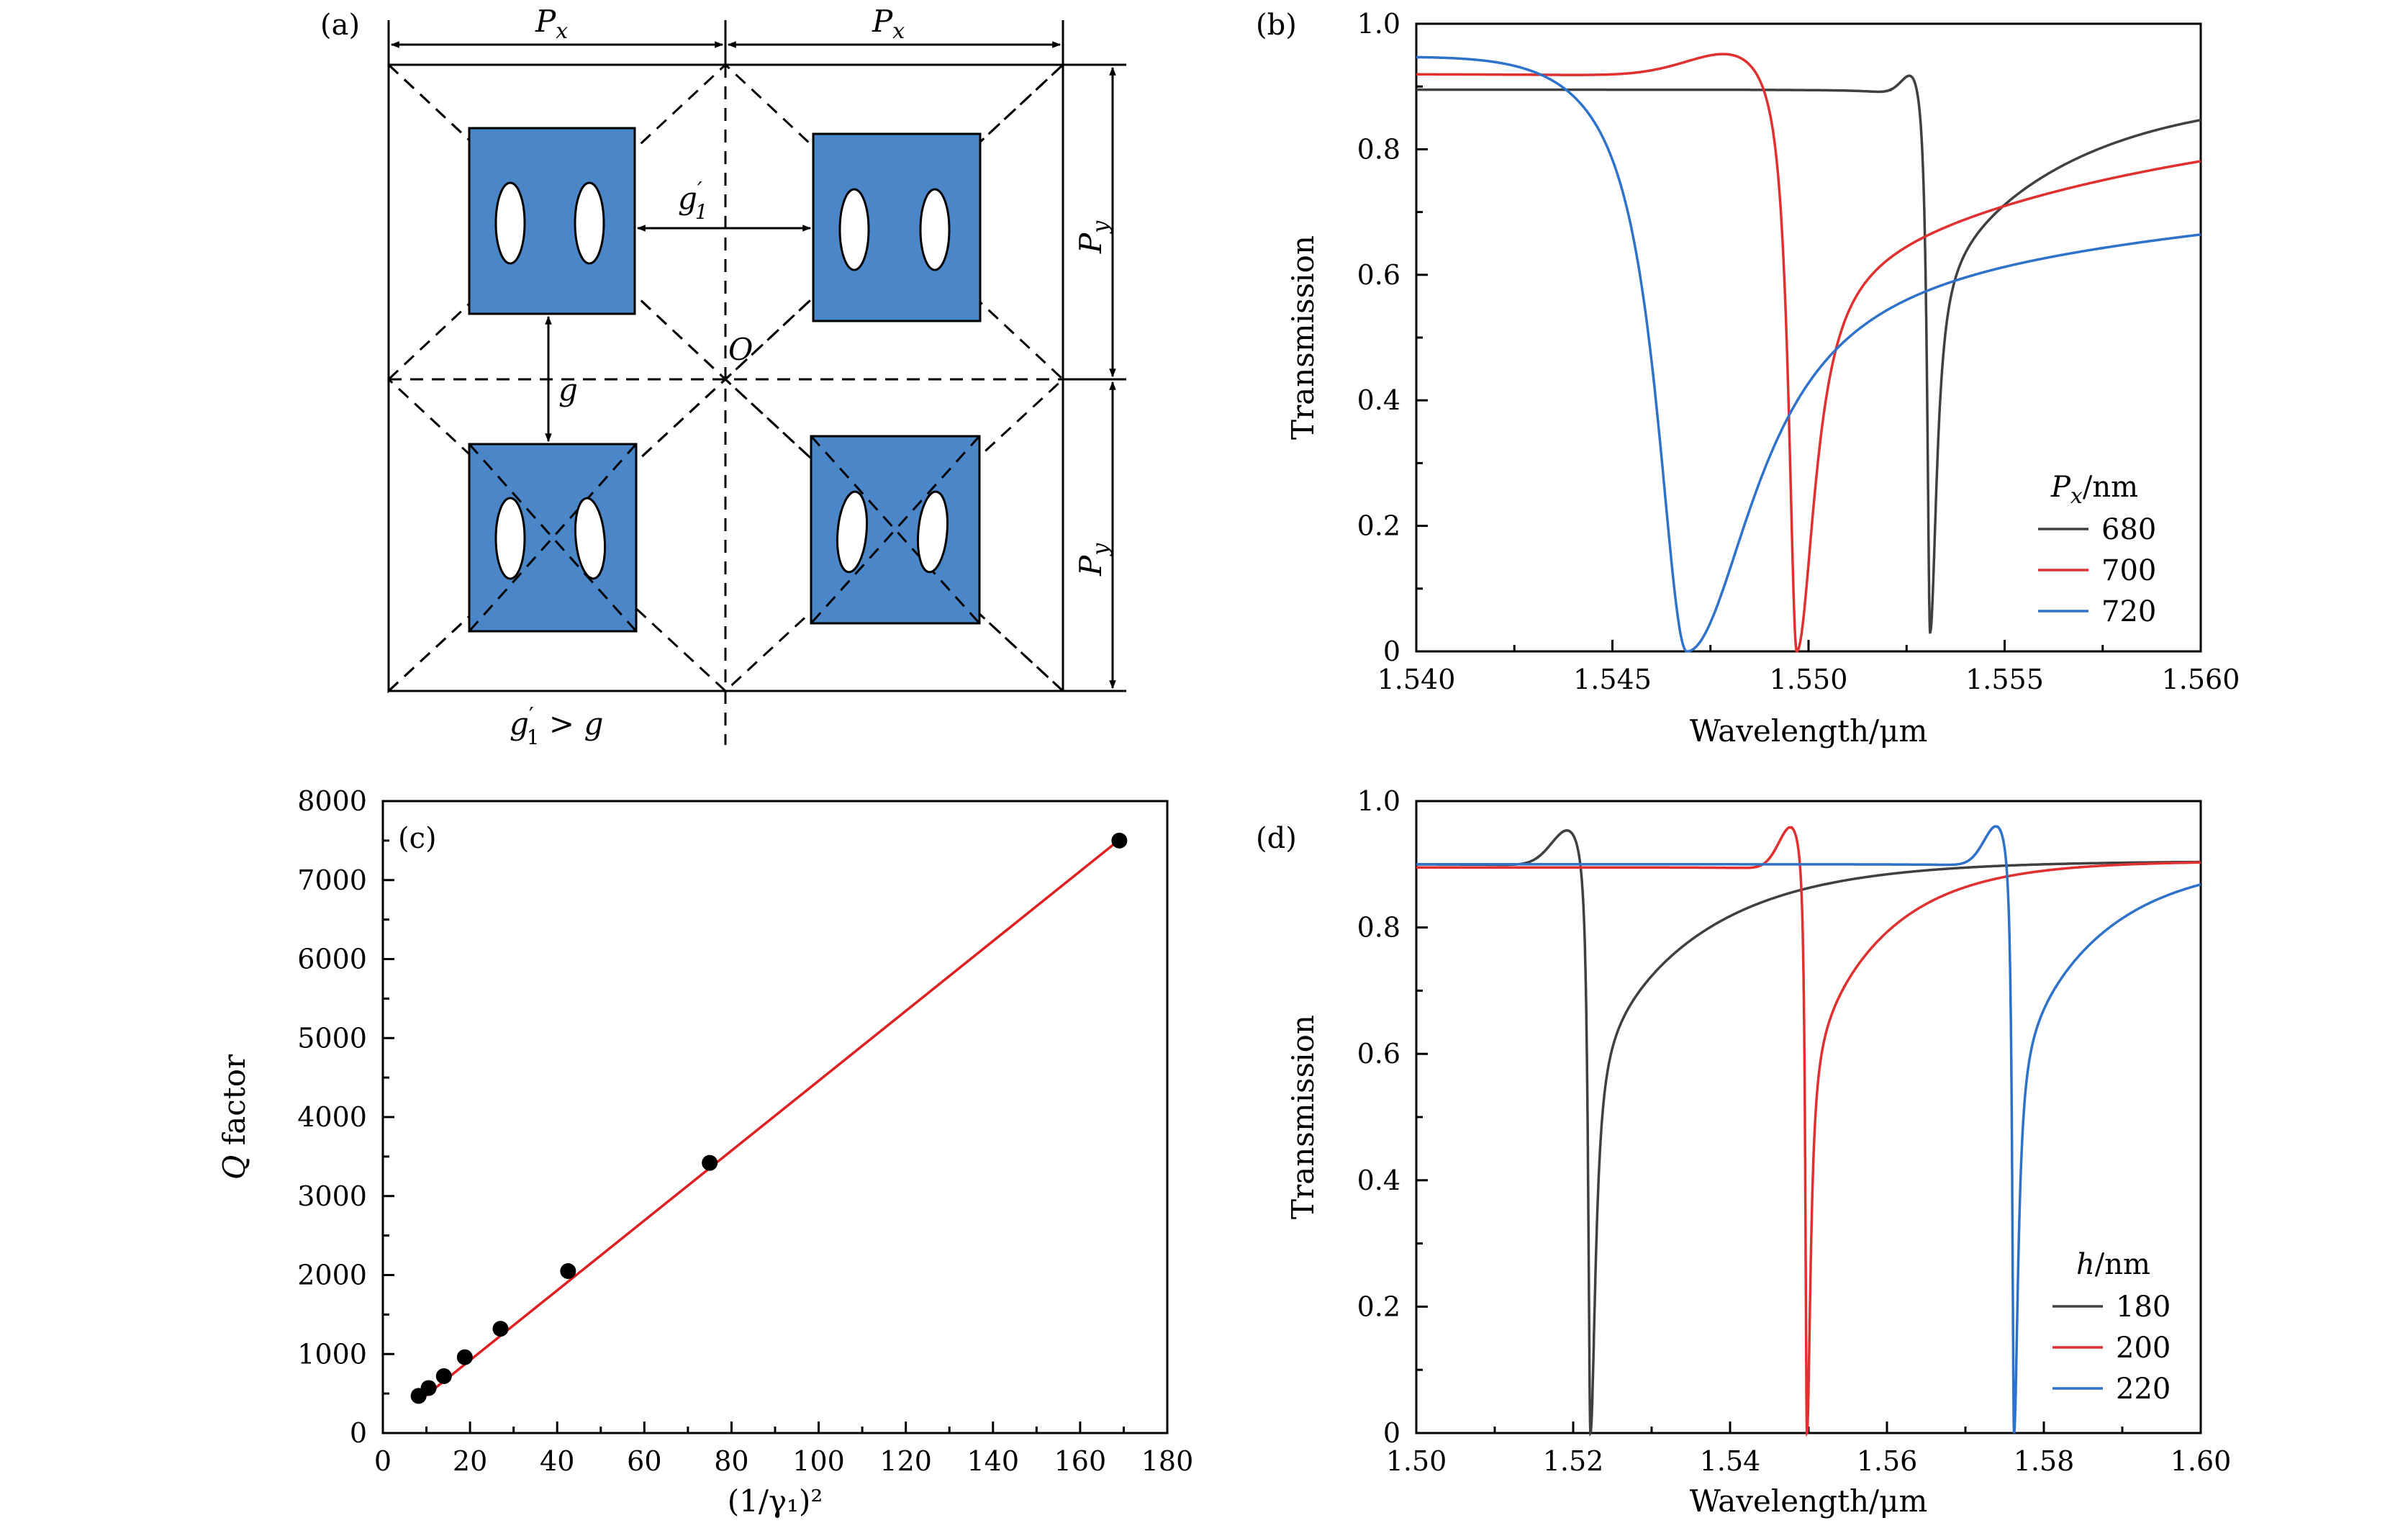 The width and height of the screenshot is (2408, 1523). I want to click on x-tick-label: 100, so click(818, 1461).